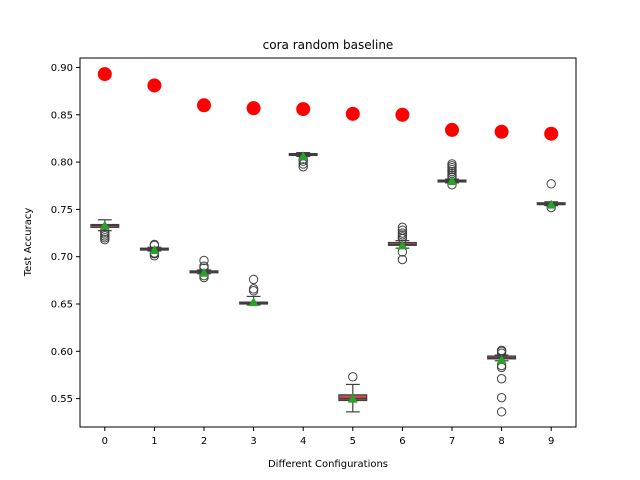 The height and width of the screenshot is (480, 640). Describe the element at coordinates (452, 441) in the screenshot. I see `x-tick-label: 7` at that location.